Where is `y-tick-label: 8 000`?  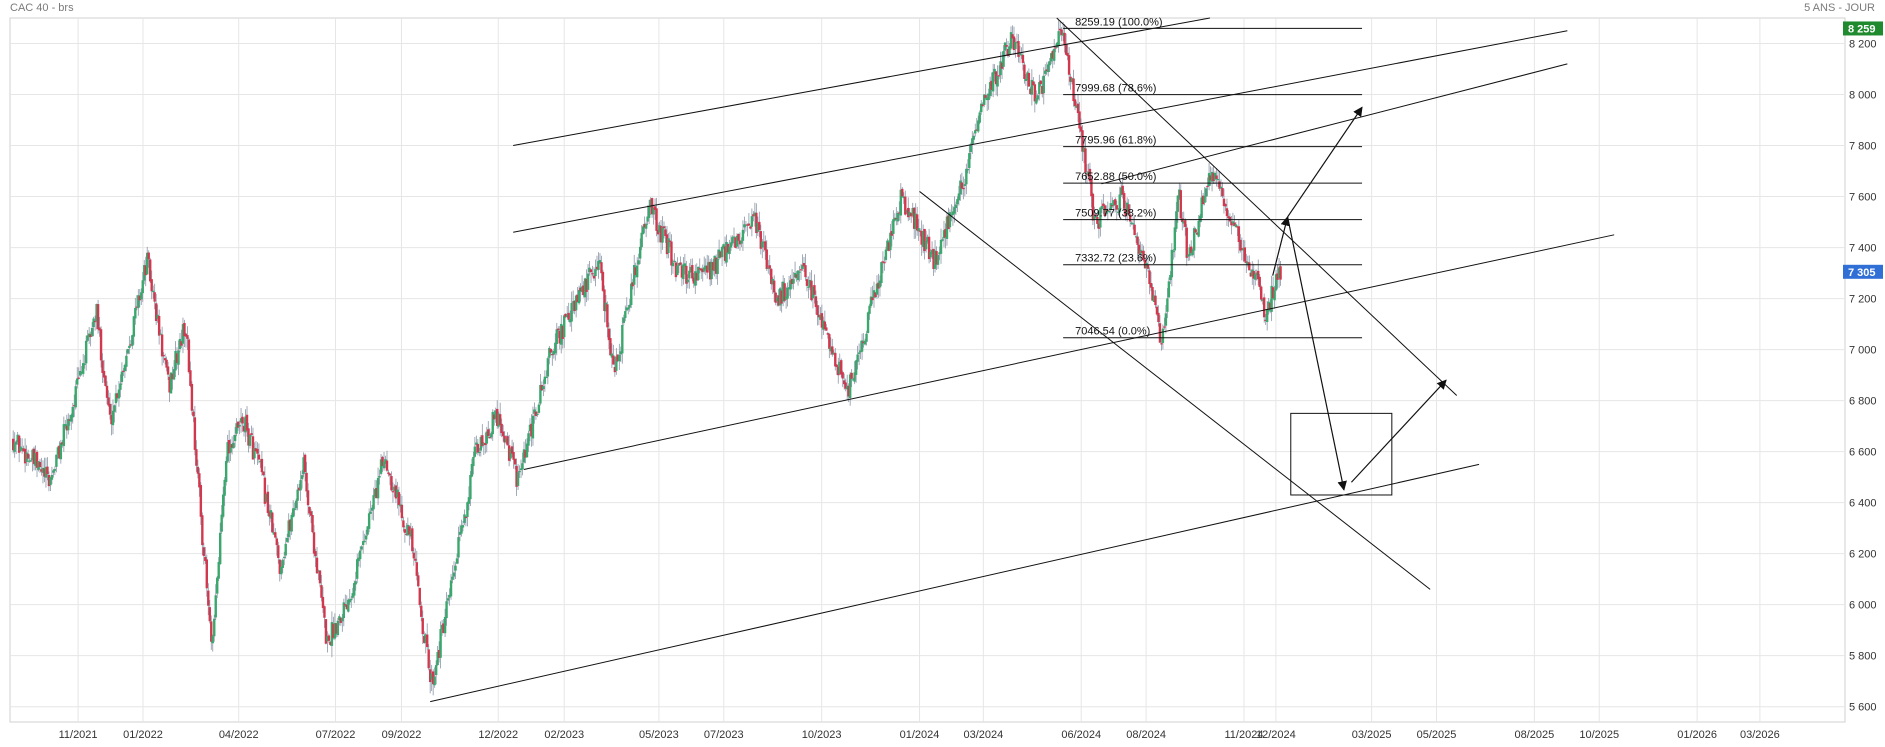
y-tick-label: 8 000 is located at coordinates (1863, 96).